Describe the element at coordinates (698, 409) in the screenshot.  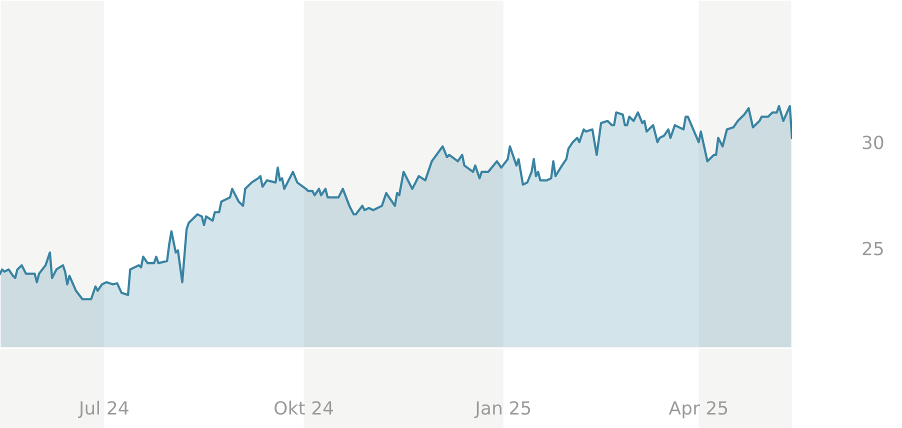
I see `x-tick-label: Apr 25` at that location.